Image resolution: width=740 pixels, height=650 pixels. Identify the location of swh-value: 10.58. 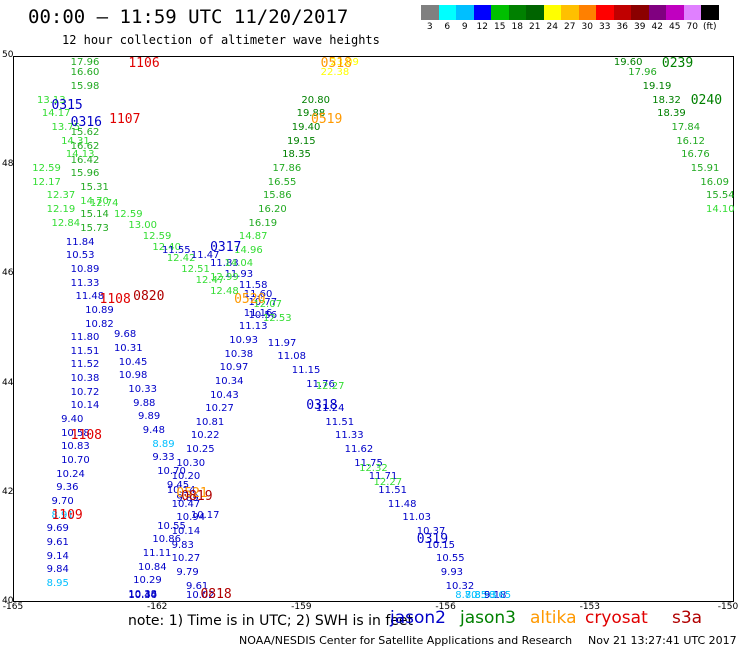
(75, 433).